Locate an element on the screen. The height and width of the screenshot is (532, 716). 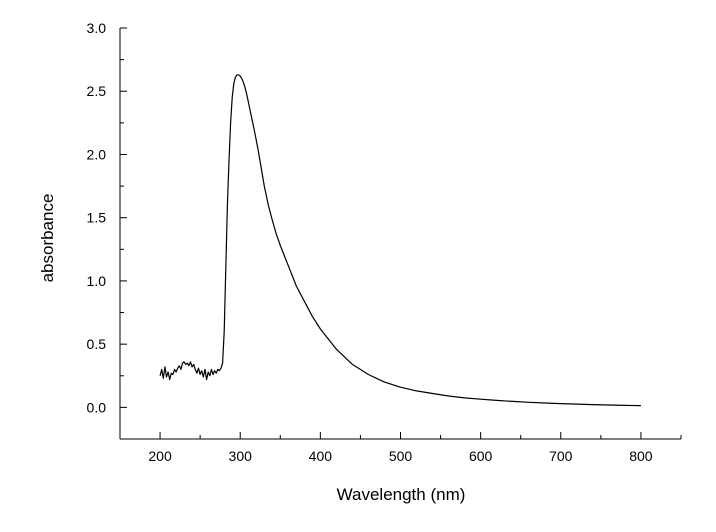
x-tick-label: 800 is located at coordinates (641, 456).